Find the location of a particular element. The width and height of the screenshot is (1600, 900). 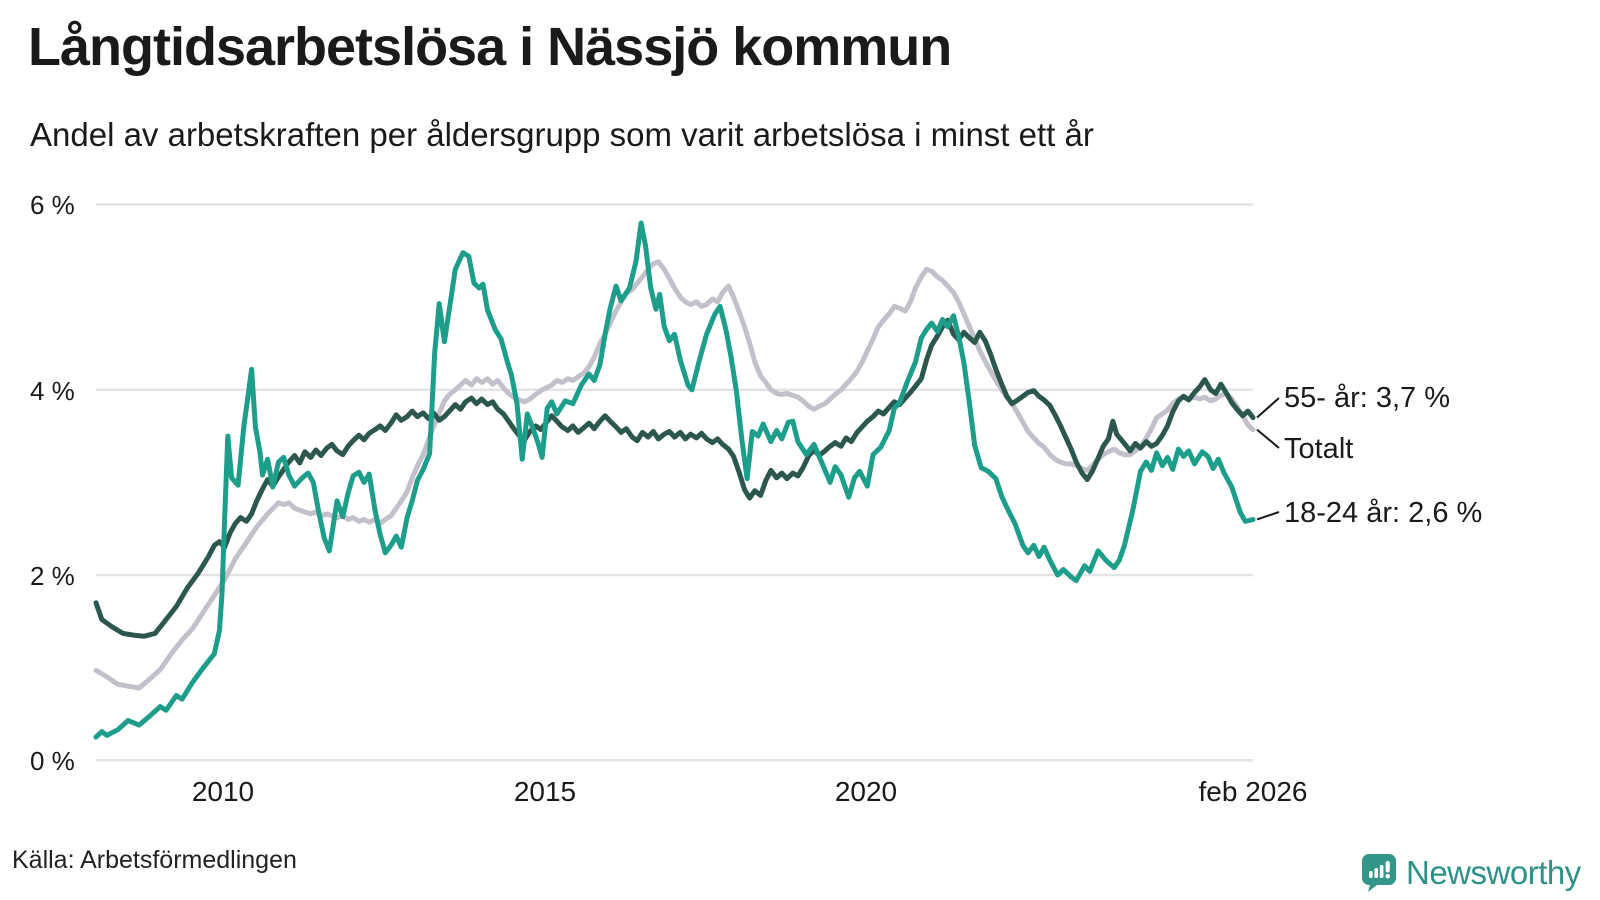

y-axis-tick-4: 4 % is located at coordinates (52, 391).